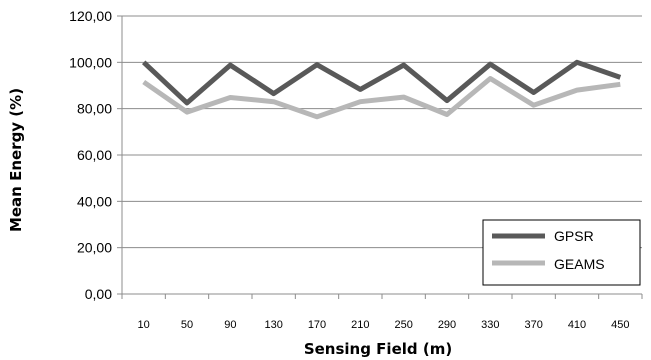 The height and width of the screenshot is (360, 651). What do you see at coordinates (273, 325) in the screenshot?
I see `x-tick-label: 130` at bounding box center [273, 325].